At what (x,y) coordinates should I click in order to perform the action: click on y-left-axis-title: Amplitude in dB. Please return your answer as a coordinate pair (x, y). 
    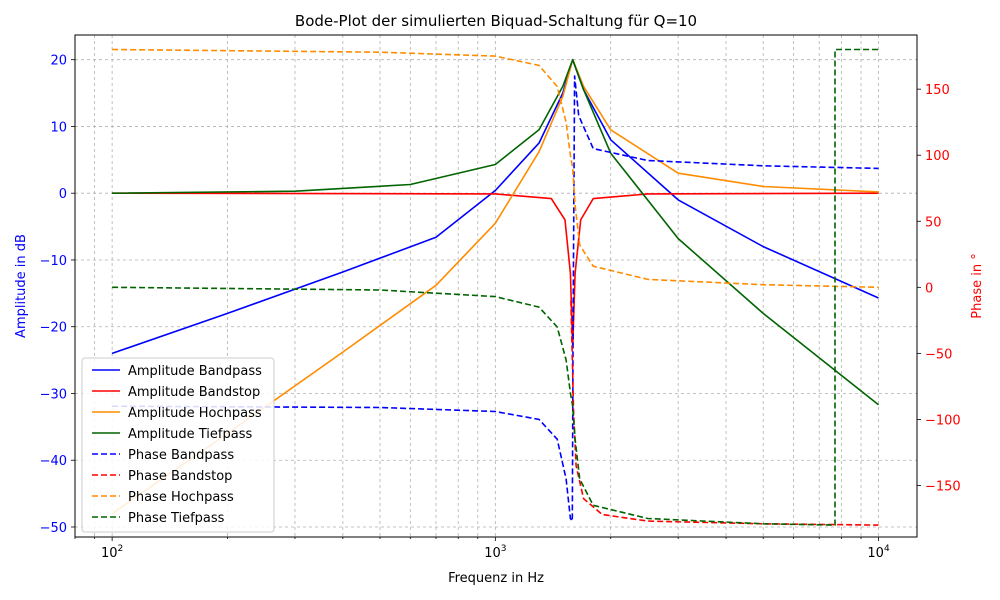
    Looking at the image, I should click on (21, 286).